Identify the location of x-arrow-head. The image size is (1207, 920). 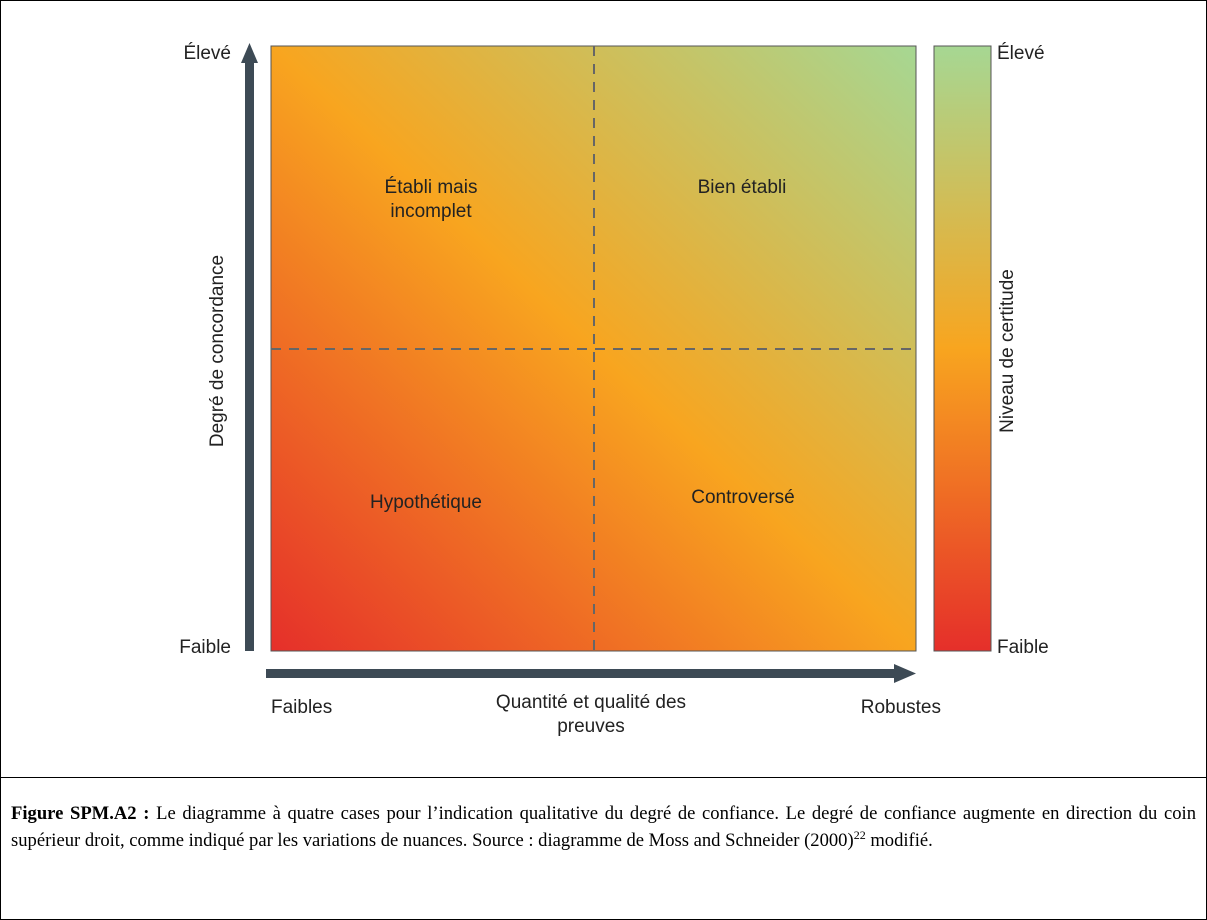
(905, 673).